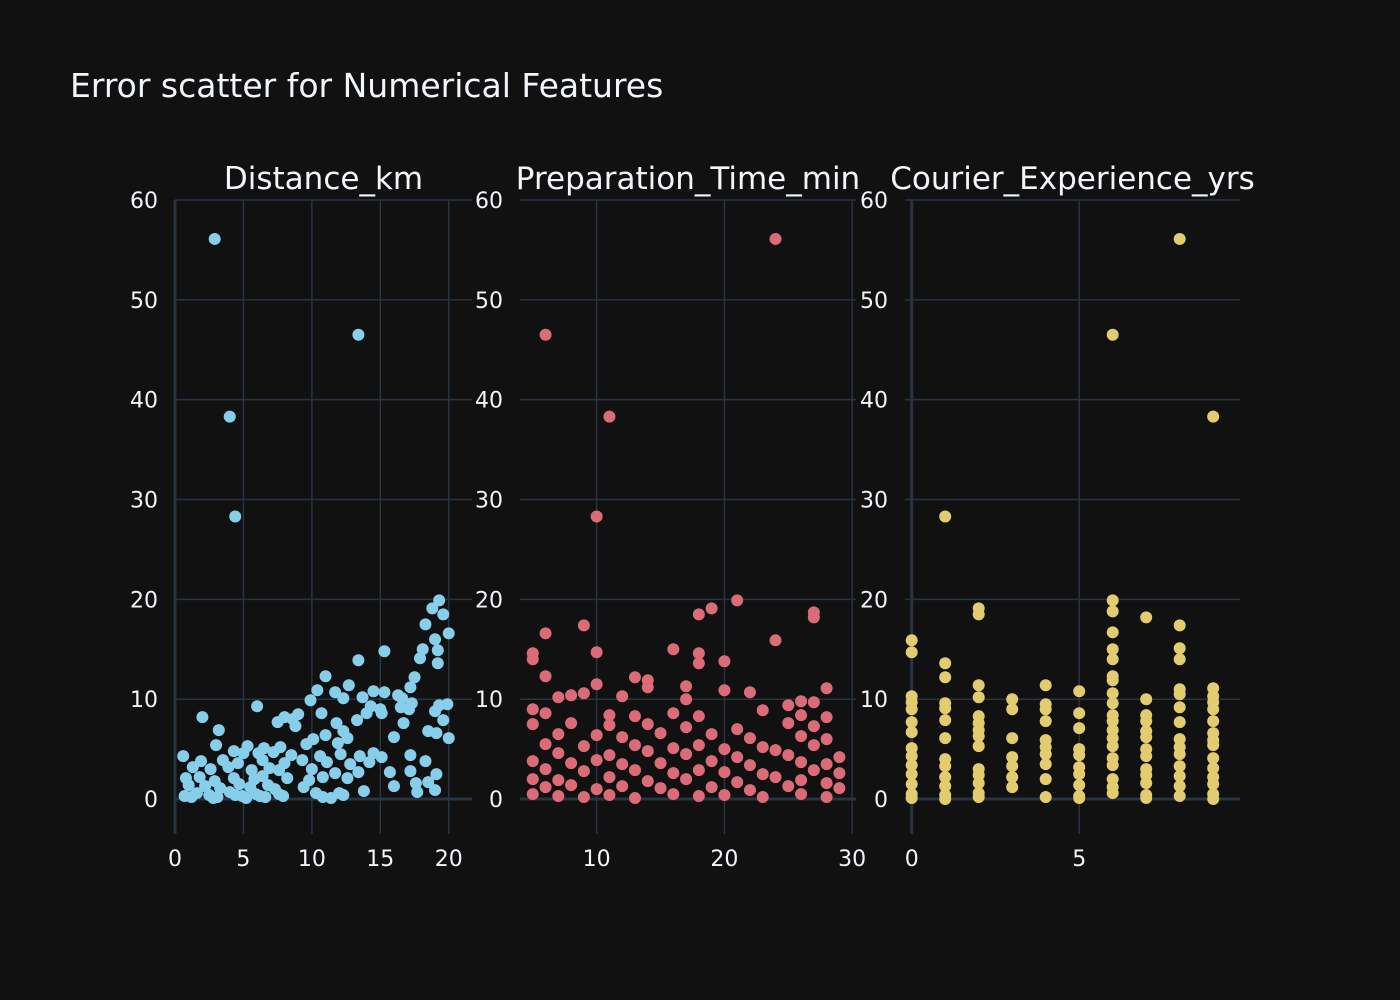 The height and width of the screenshot is (1000, 1400). I want to click on x-tick-label: 0, so click(175, 859).